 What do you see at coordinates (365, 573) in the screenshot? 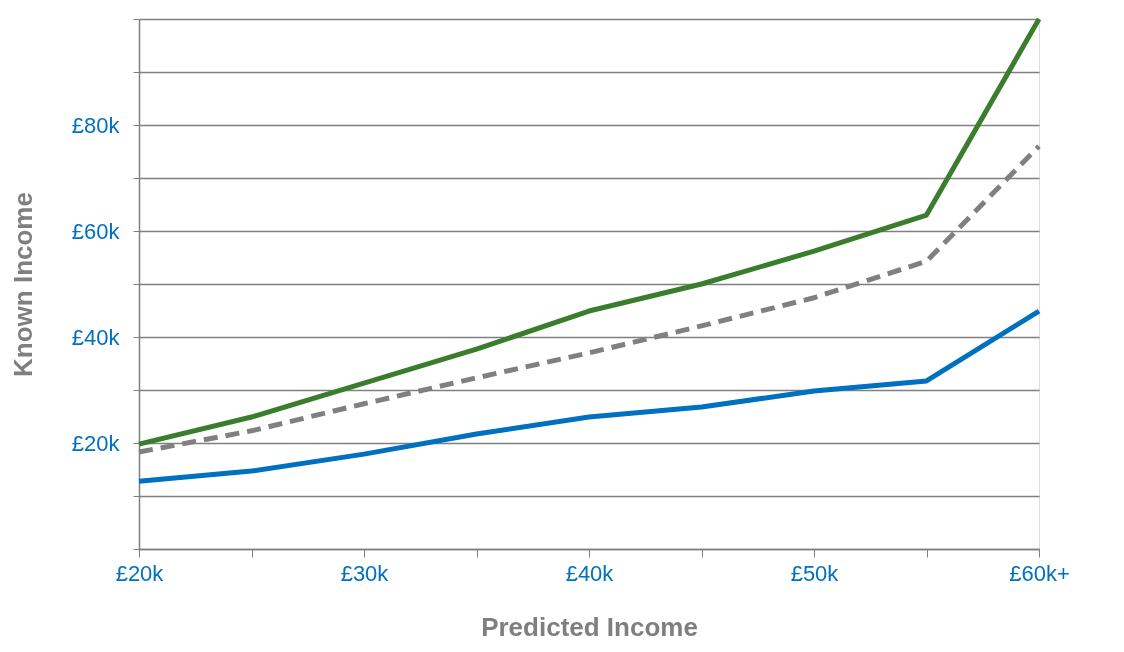
I see `x-tick-label: £30k` at bounding box center [365, 573].